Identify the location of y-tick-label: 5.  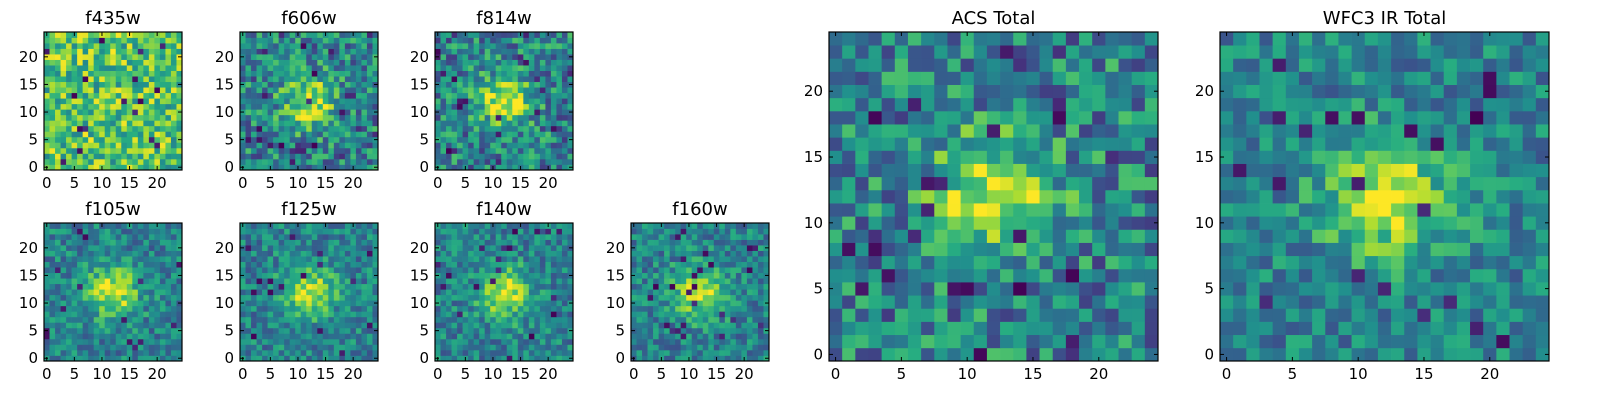
(229, 140).